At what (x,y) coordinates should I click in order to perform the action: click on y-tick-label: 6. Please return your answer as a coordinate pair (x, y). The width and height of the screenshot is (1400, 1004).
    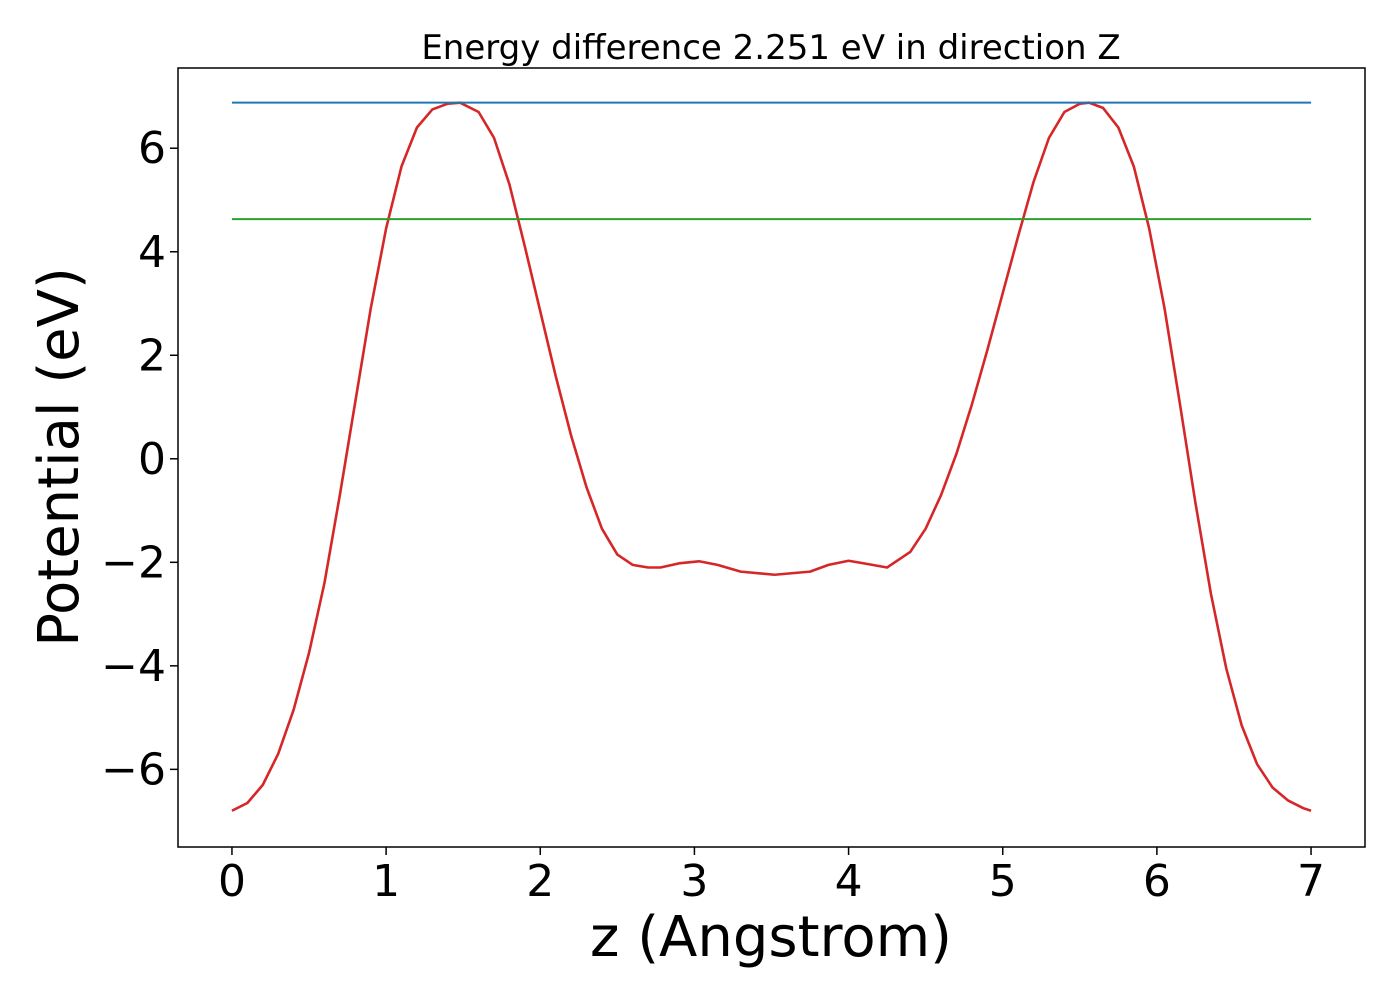
    Looking at the image, I should click on (152, 148).